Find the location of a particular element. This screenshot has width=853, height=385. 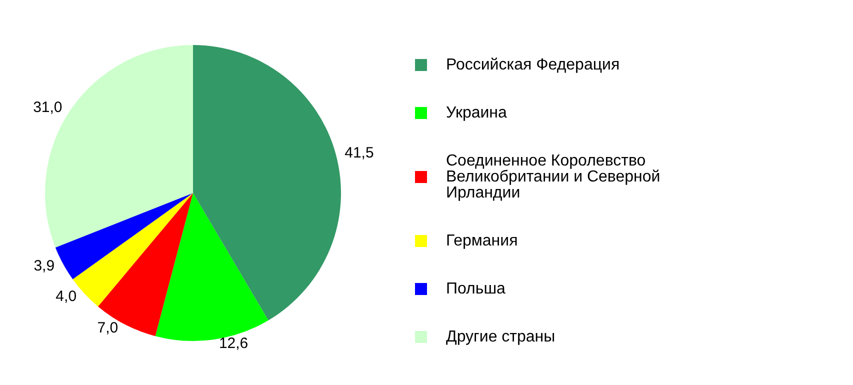

data-label: 7,0 is located at coordinates (107, 327).